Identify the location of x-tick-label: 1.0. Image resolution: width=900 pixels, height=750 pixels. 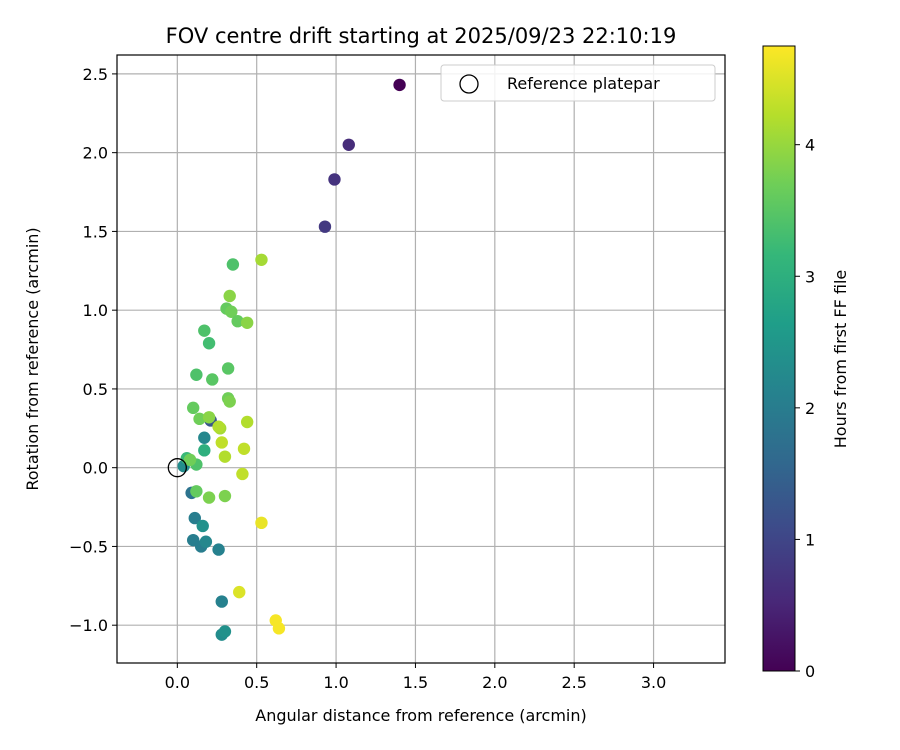
(335, 682).